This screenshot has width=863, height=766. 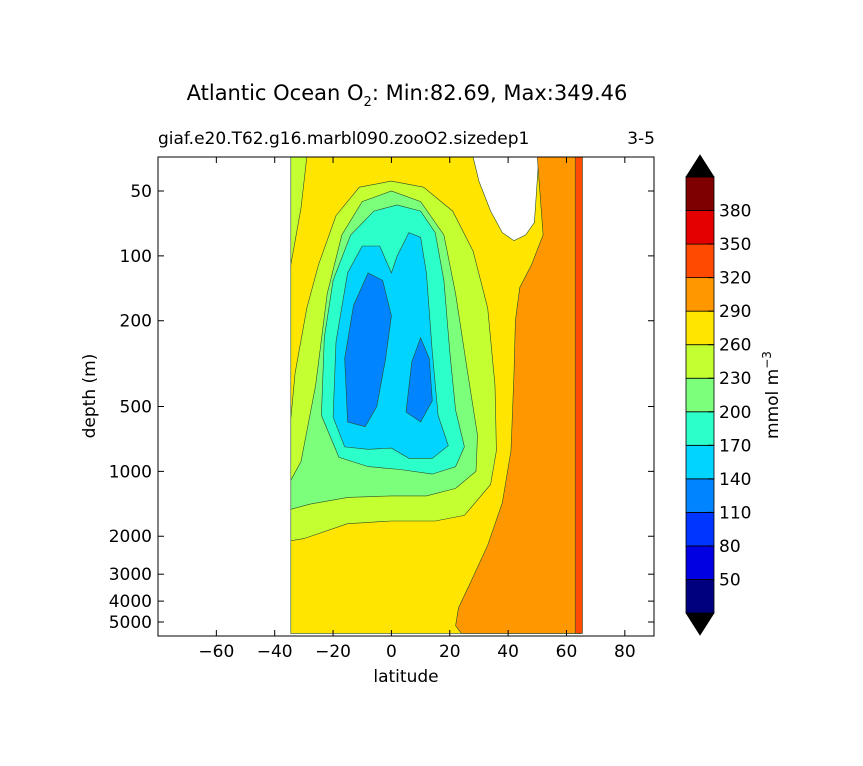 I want to click on x-tick-label: −20, so click(x=333, y=652).